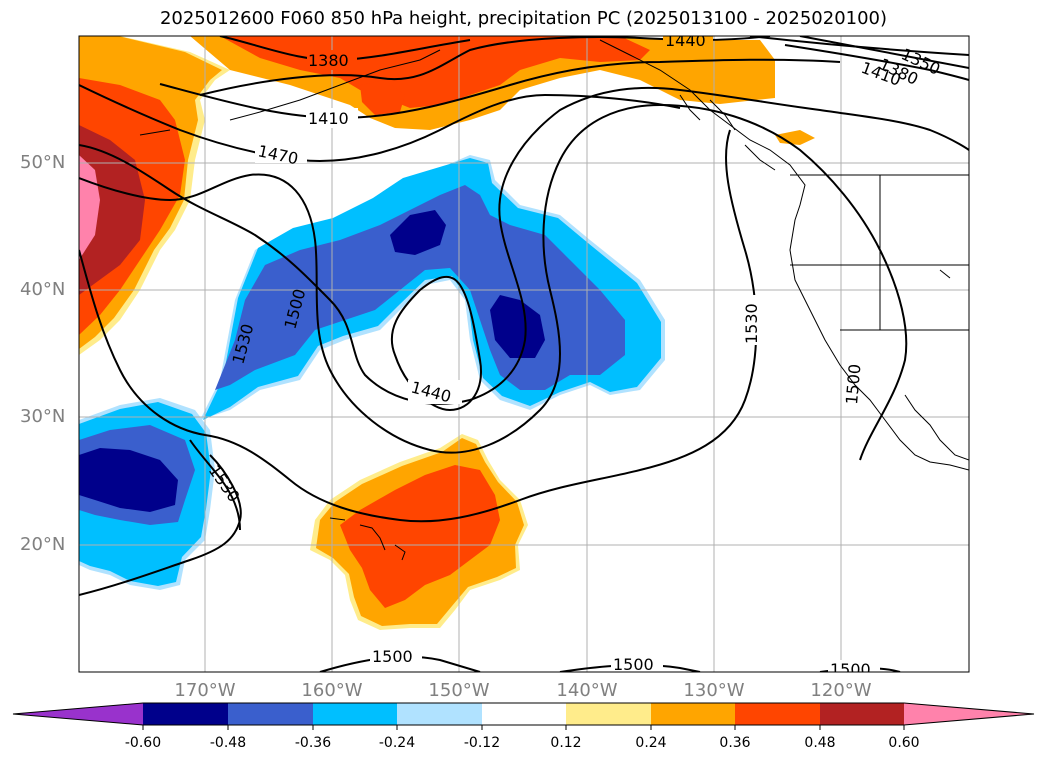 This screenshot has height=765, width=1047. Describe the element at coordinates (43, 544) in the screenshot. I see `lat-label: 20°N` at that location.